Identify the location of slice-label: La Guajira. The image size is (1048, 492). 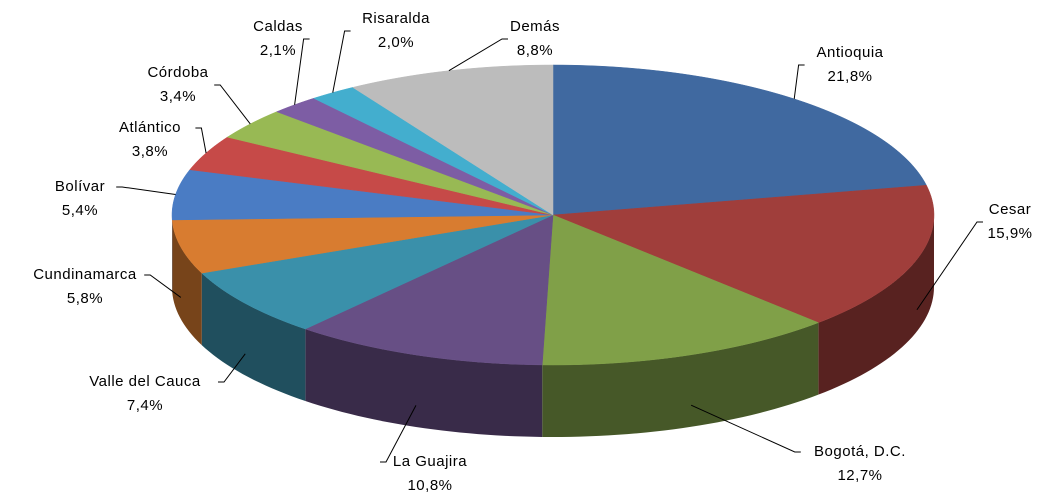
(430, 461).